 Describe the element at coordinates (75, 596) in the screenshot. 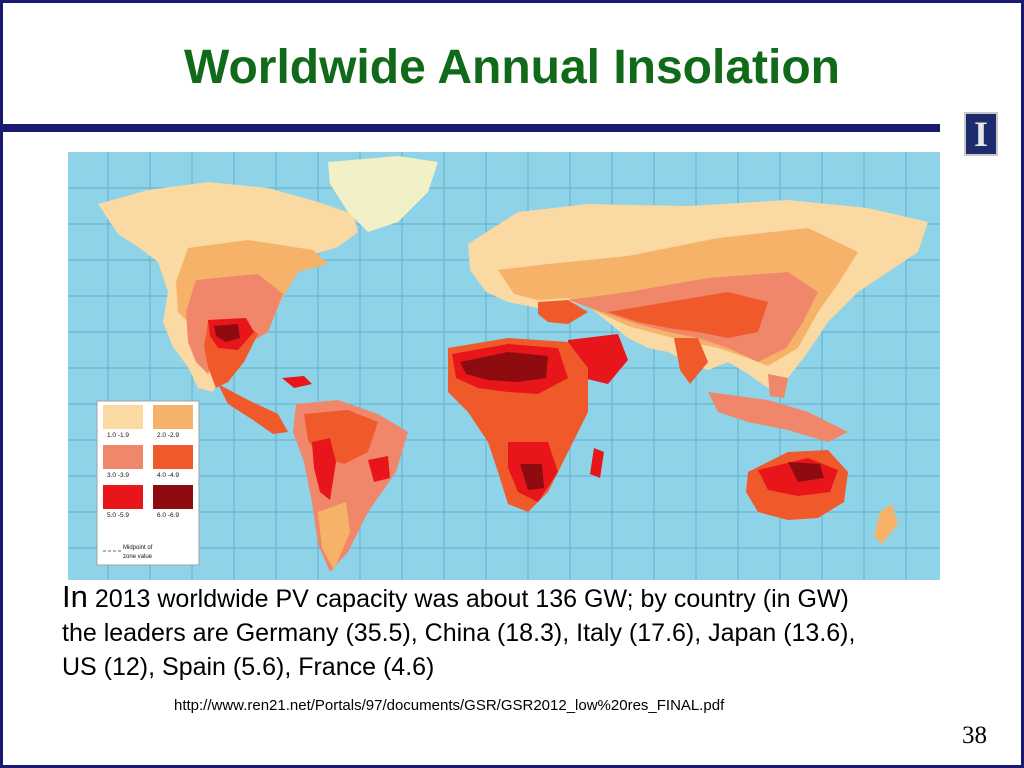

I see `caption-first-word: In` at that location.